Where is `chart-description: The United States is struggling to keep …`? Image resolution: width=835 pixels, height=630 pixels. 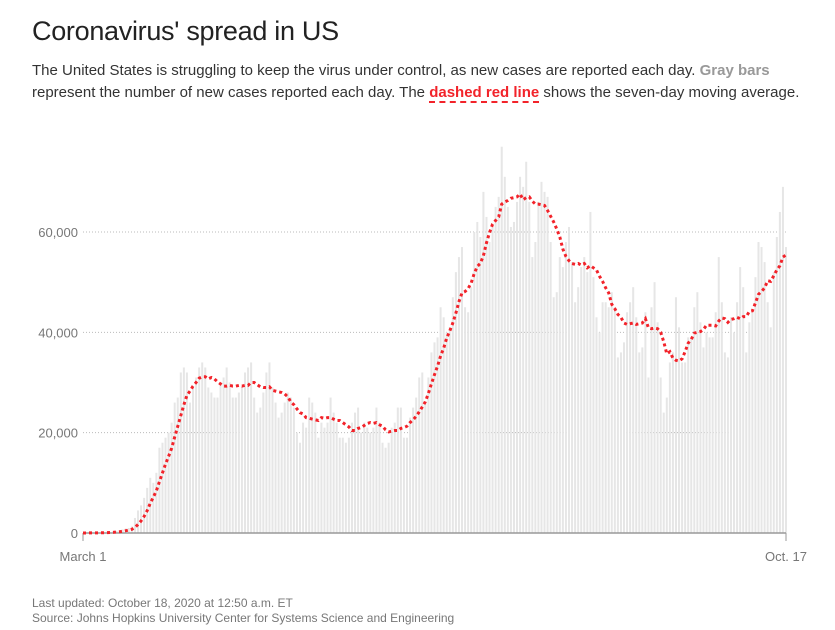 chart-description: The United States is struggling to keep … is located at coordinates (417, 82).